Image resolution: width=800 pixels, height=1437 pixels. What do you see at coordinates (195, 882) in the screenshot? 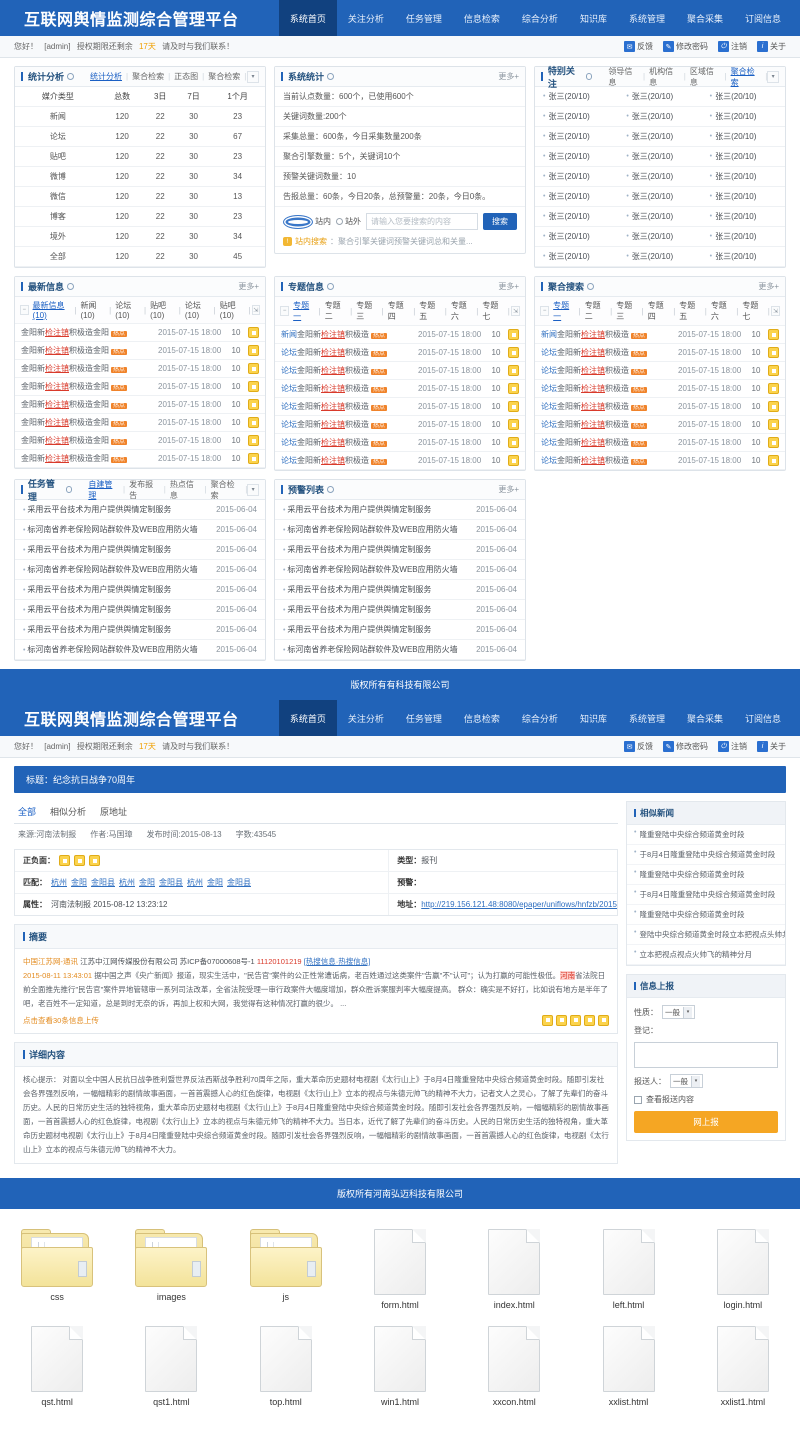
I see `match-link-6: 杭州` at bounding box center [195, 882].